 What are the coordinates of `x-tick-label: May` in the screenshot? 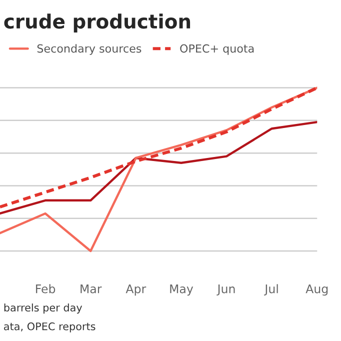 It's located at (182, 290).